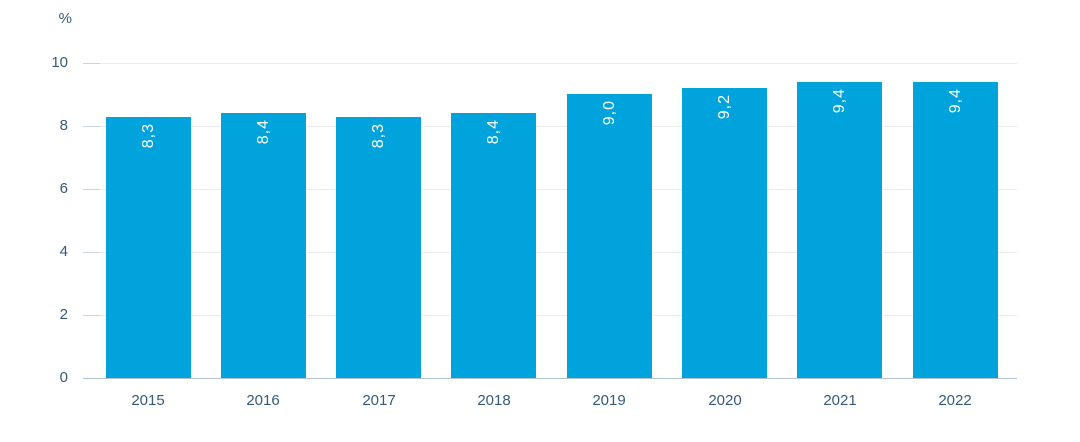 The image size is (1080, 442). Describe the element at coordinates (65, 18) in the screenshot. I see `y-axis-unit-label: %` at that location.